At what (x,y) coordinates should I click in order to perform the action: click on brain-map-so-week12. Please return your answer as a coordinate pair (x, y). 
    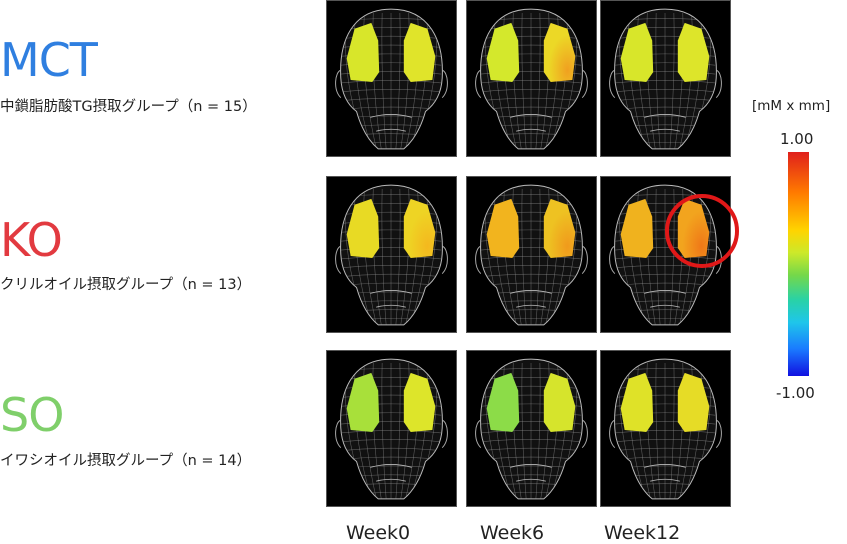
    Looking at the image, I should click on (665, 428).